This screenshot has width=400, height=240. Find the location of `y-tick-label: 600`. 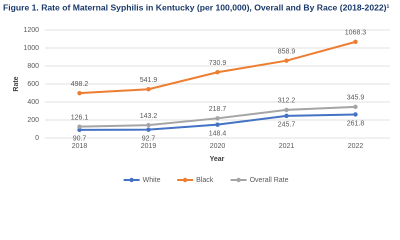

y-tick-label: 600 is located at coordinates (33, 84).